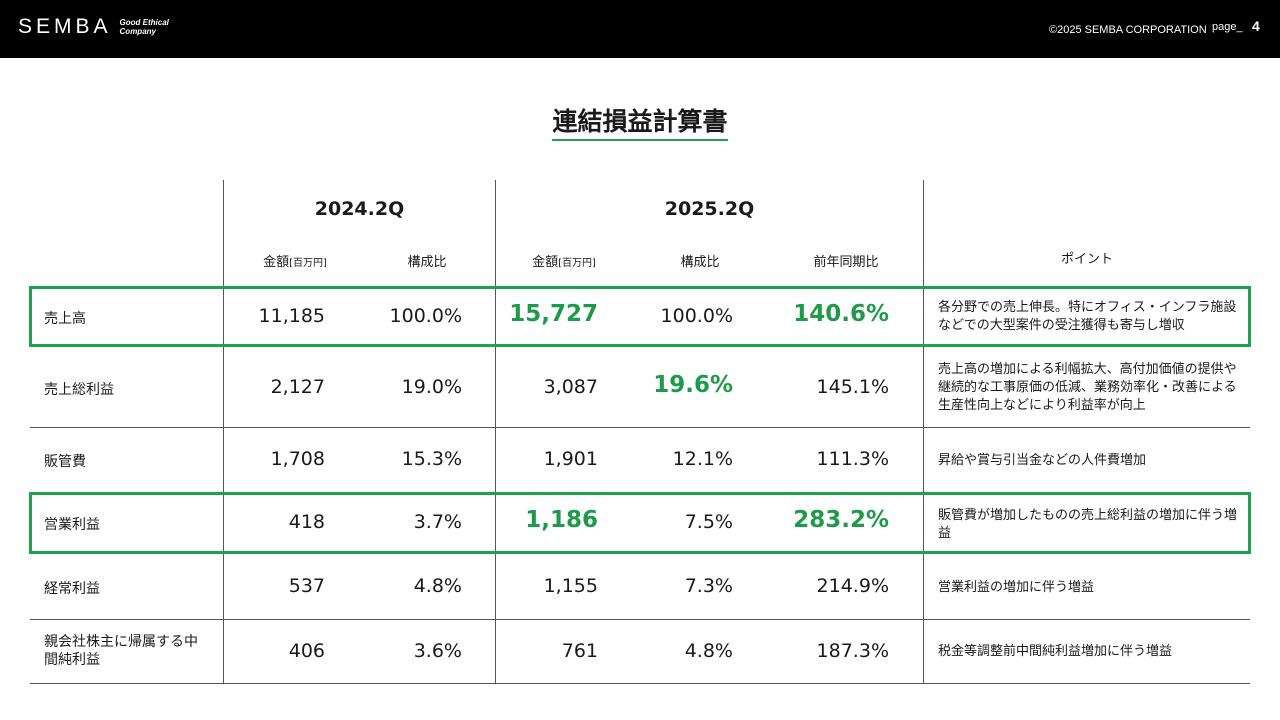 The height and width of the screenshot is (720, 1280). I want to click on ratio-2025: 4.8%, so click(708, 651).